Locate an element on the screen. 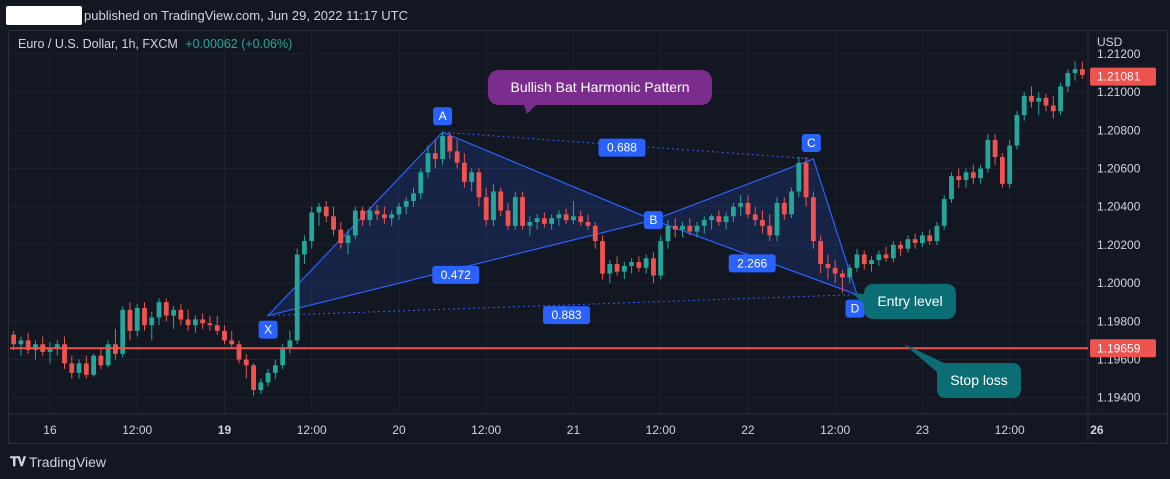 The height and width of the screenshot is (479, 1170). price-label: 1.19659 is located at coordinates (1119, 348).